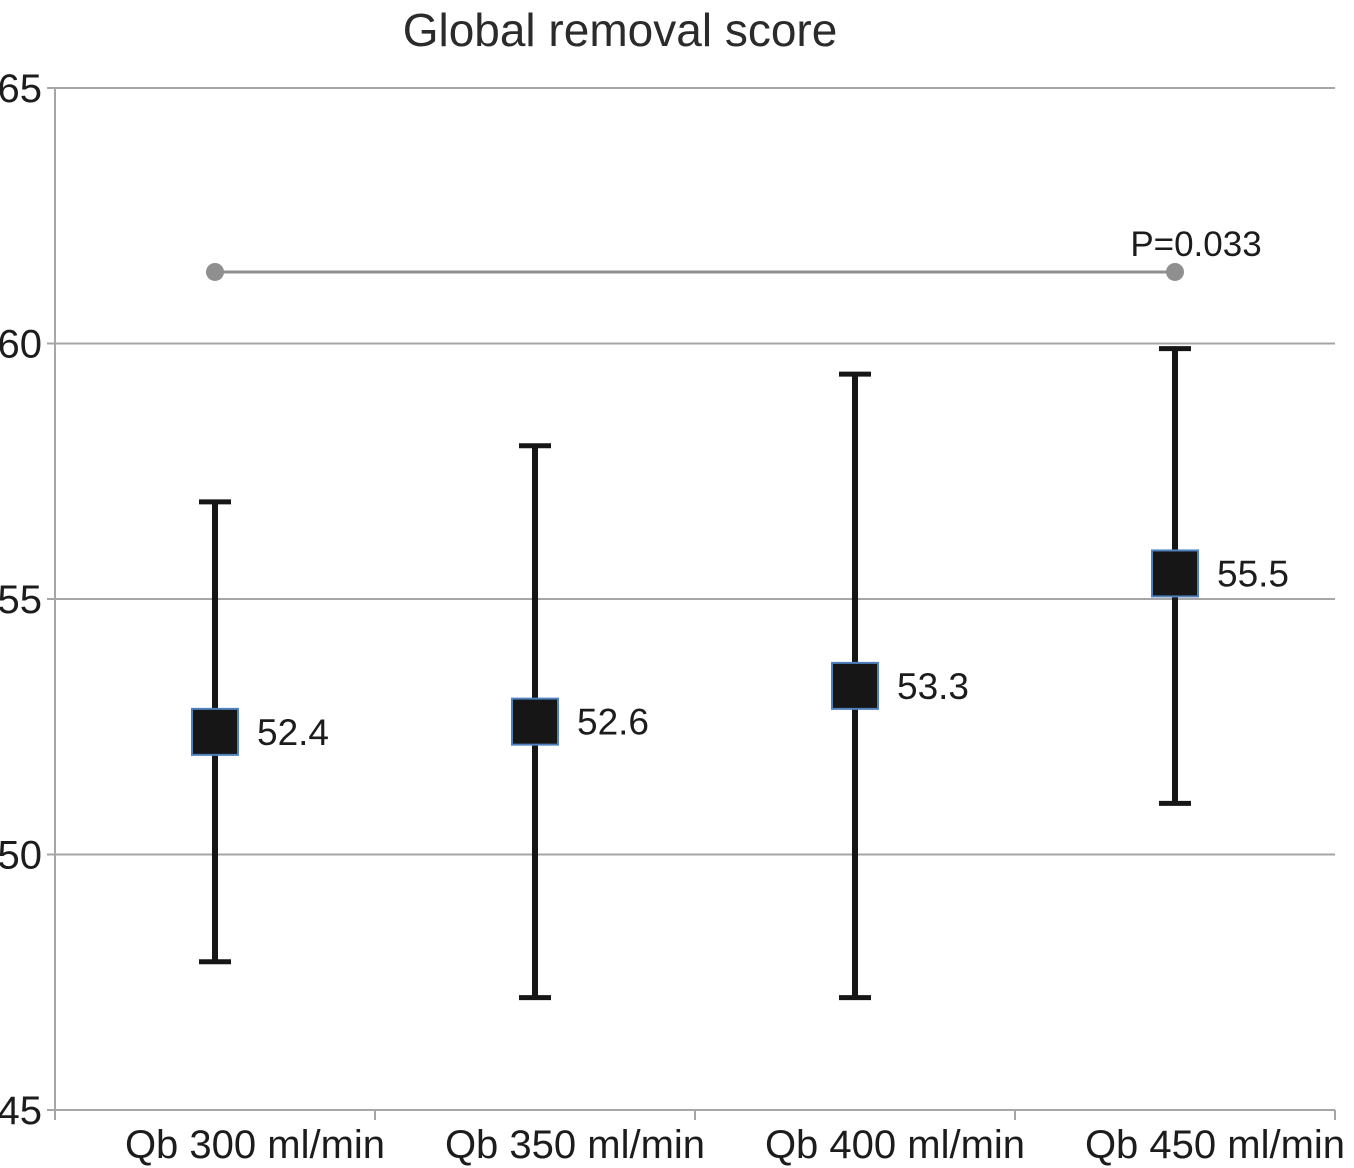 This screenshot has height=1168, width=1354. I want to click on y-axis-tick-label: 50, so click(21, 856).